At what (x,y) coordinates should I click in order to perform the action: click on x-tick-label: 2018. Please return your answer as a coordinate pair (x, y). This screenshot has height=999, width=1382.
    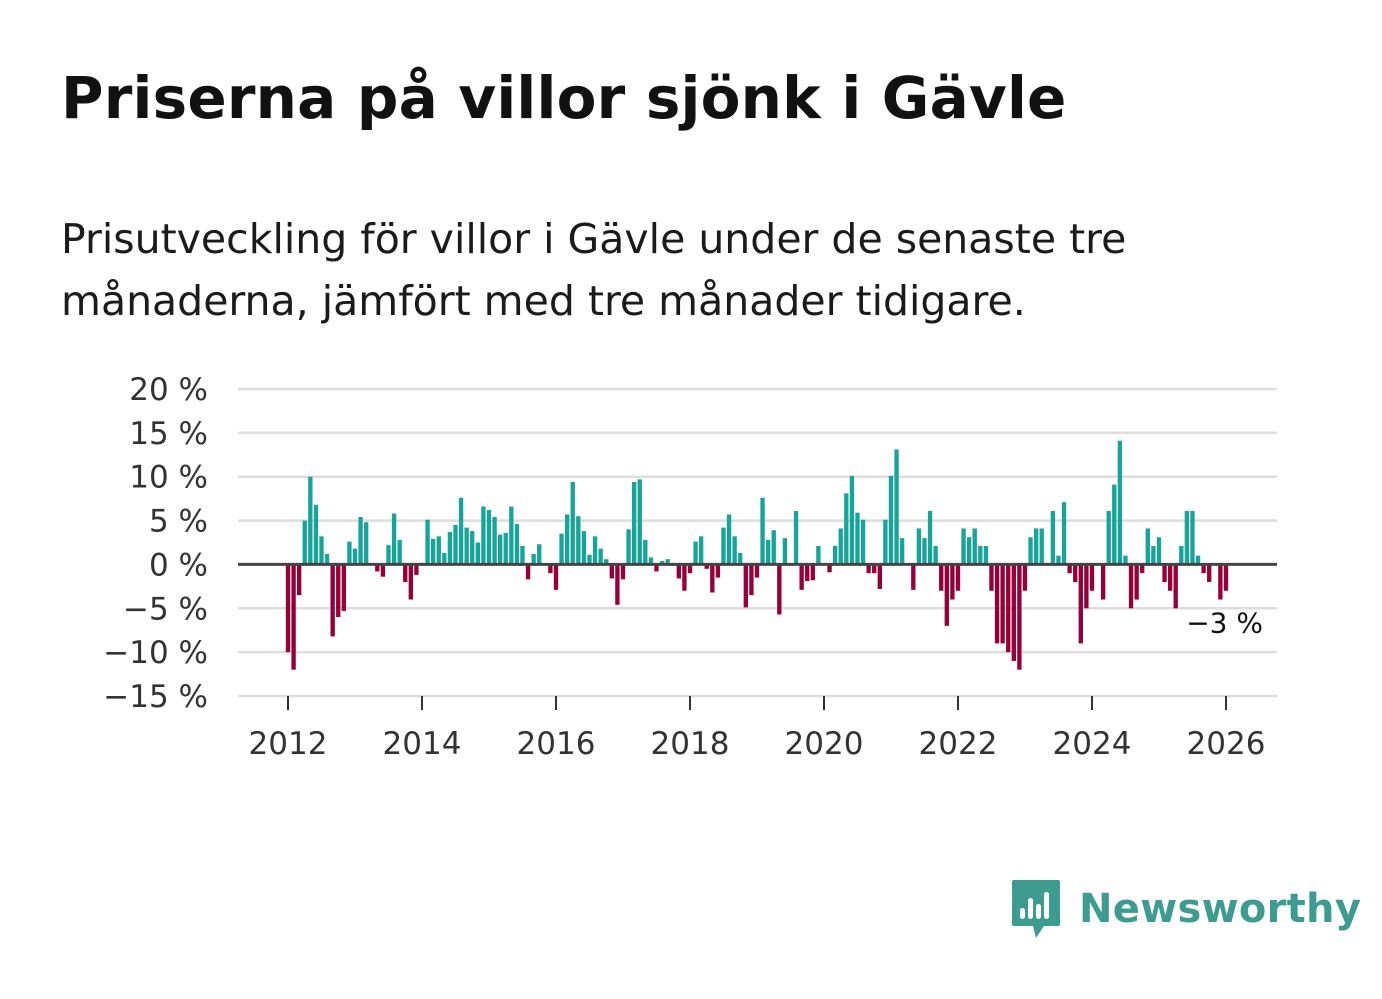
    Looking at the image, I should click on (690, 744).